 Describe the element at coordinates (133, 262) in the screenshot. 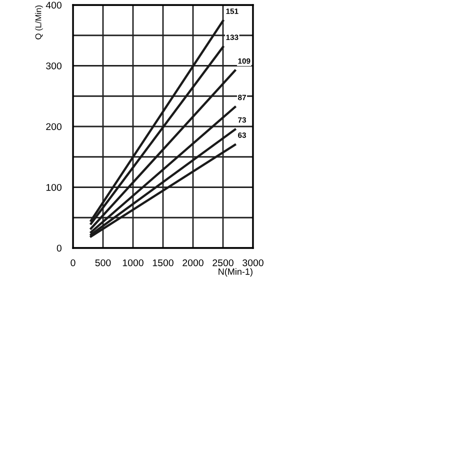

I see `x-tick-label: 1000` at that location.